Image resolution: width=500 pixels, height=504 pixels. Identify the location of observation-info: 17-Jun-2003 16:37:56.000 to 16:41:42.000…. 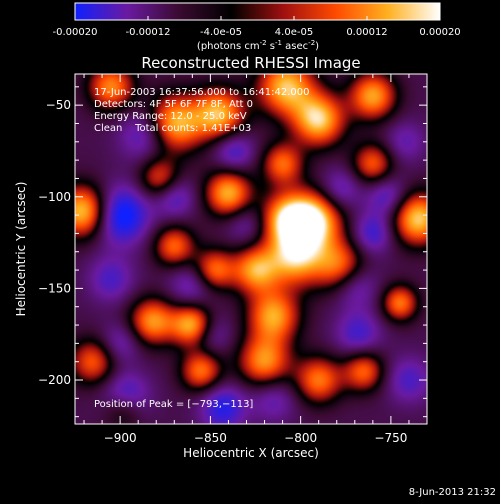
(202, 110).